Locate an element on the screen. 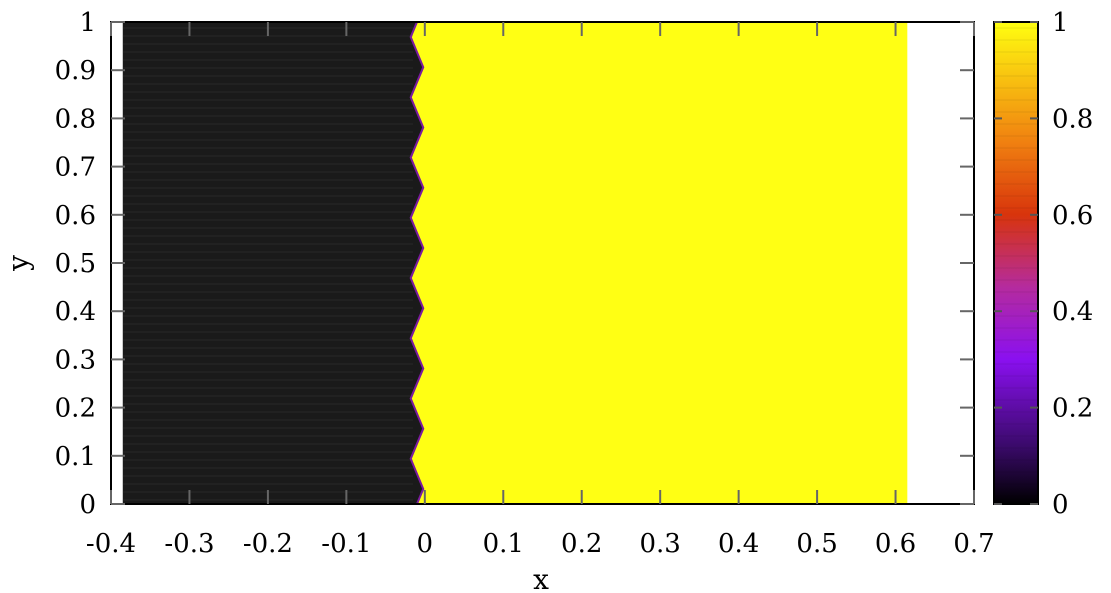  x-tick-label: -0.2 is located at coordinates (268, 544).